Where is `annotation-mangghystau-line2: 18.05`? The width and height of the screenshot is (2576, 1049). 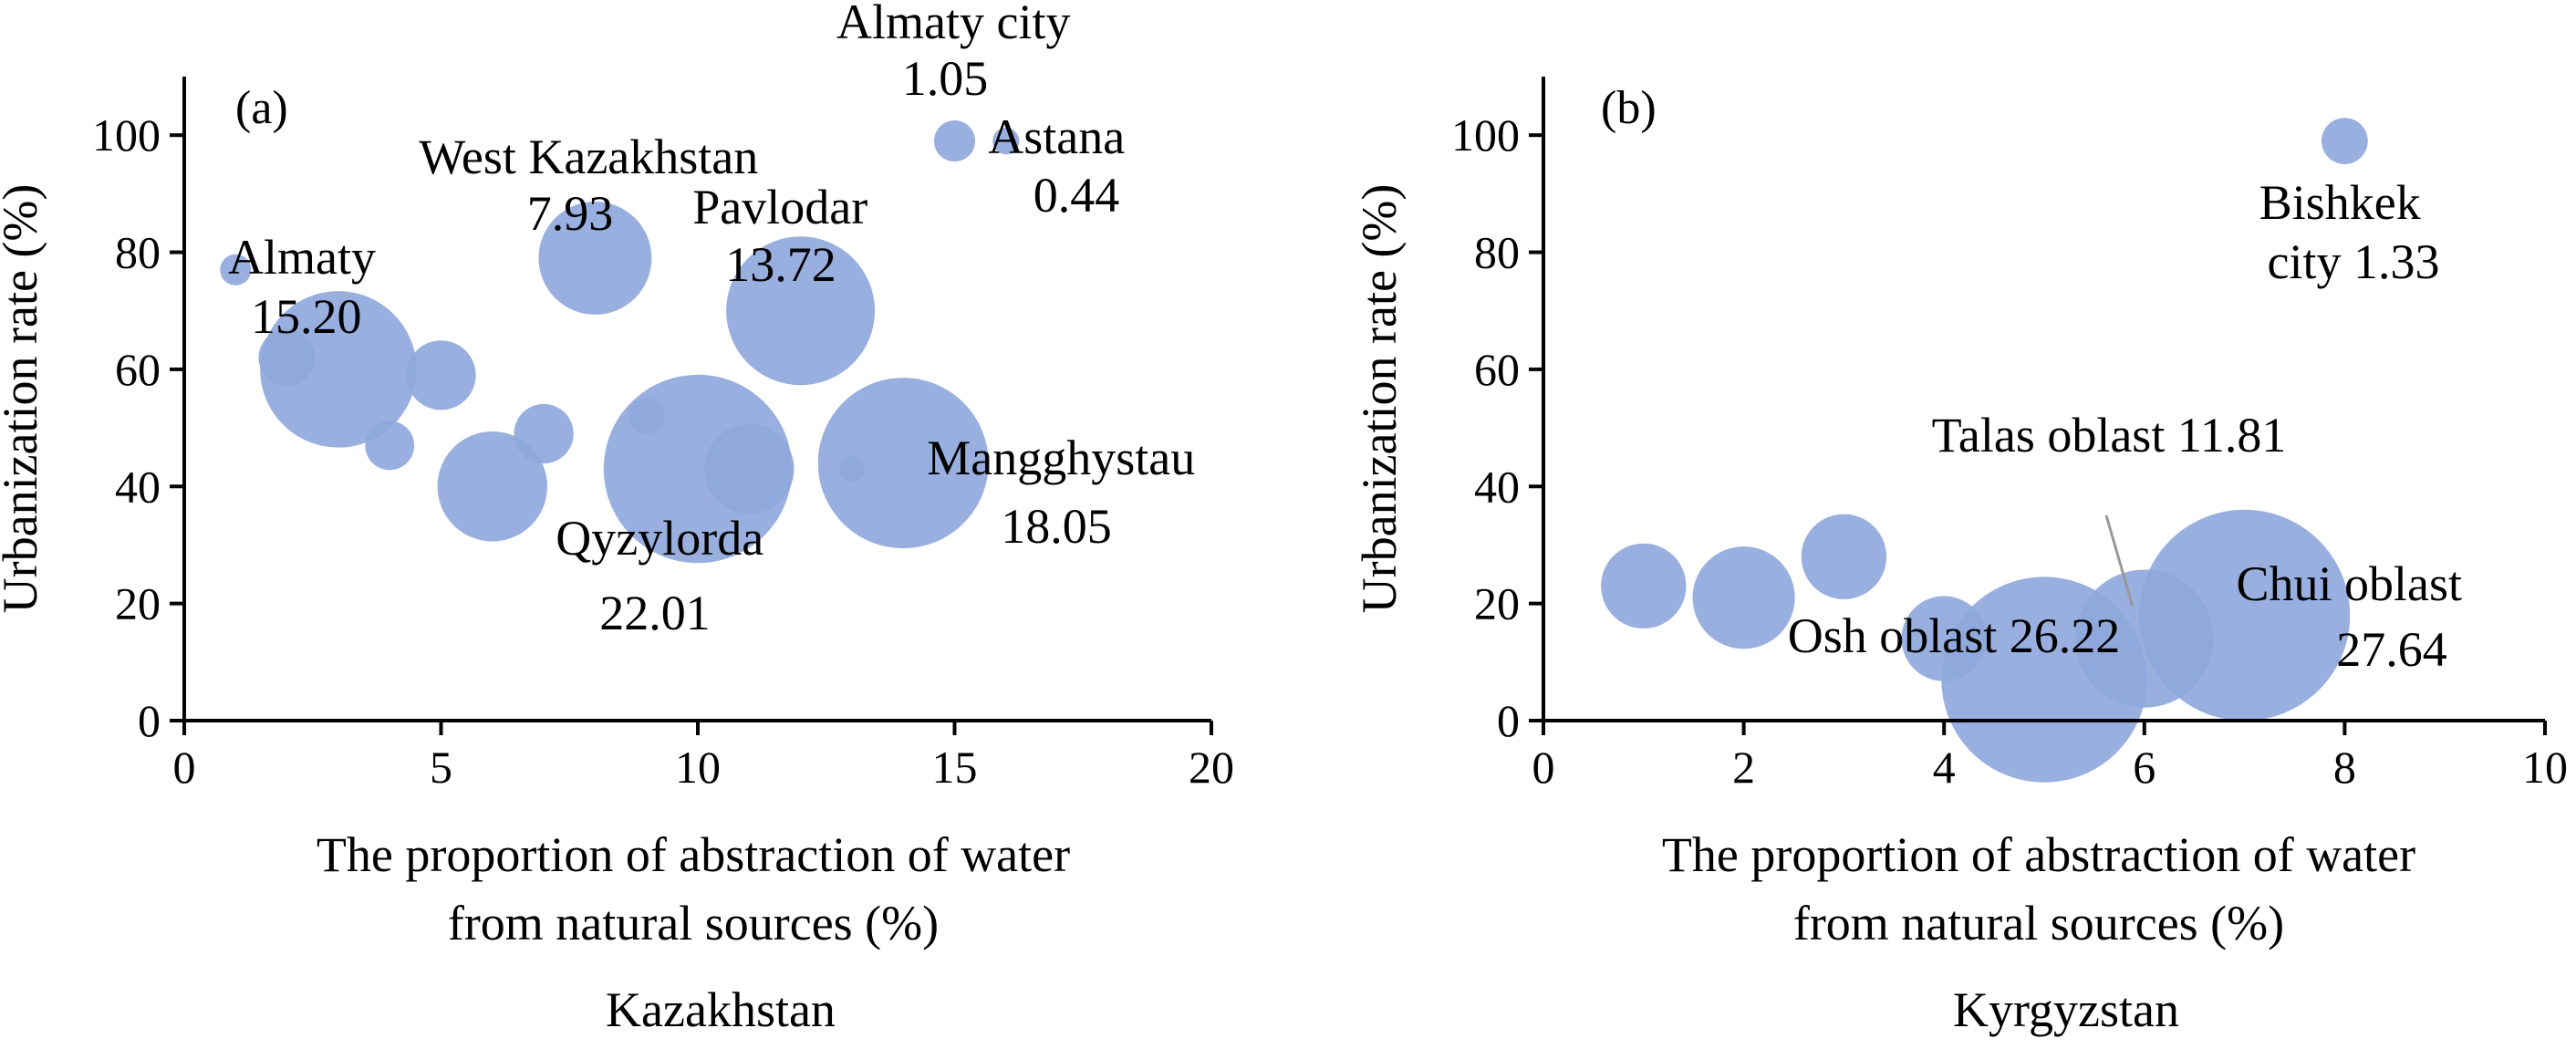 annotation-mangghystau-line2: 18.05 is located at coordinates (1056, 526).